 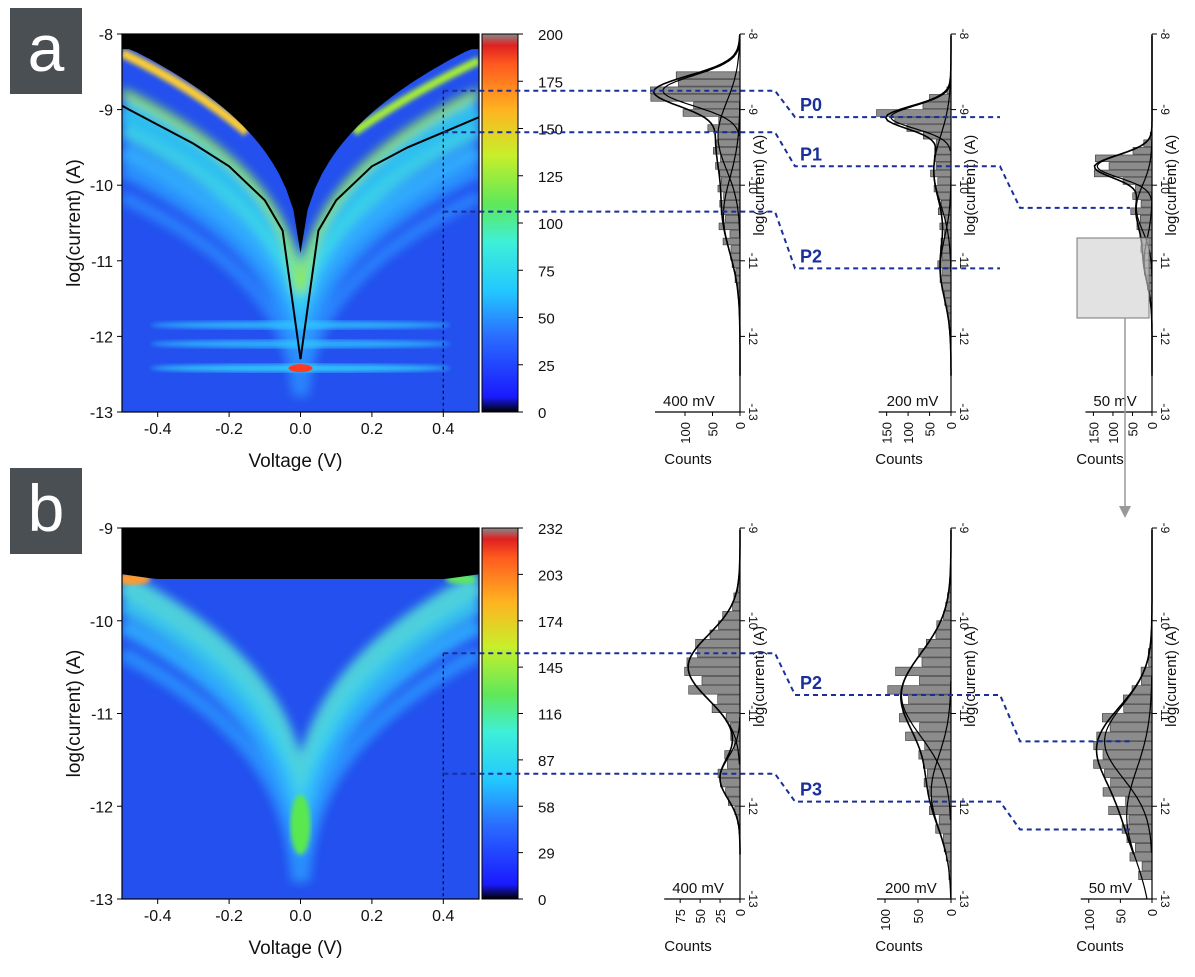 What do you see at coordinates (550, 529) in the screenshot?
I see `colorbar-tick-label: 232` at bounding box center [550, 529].